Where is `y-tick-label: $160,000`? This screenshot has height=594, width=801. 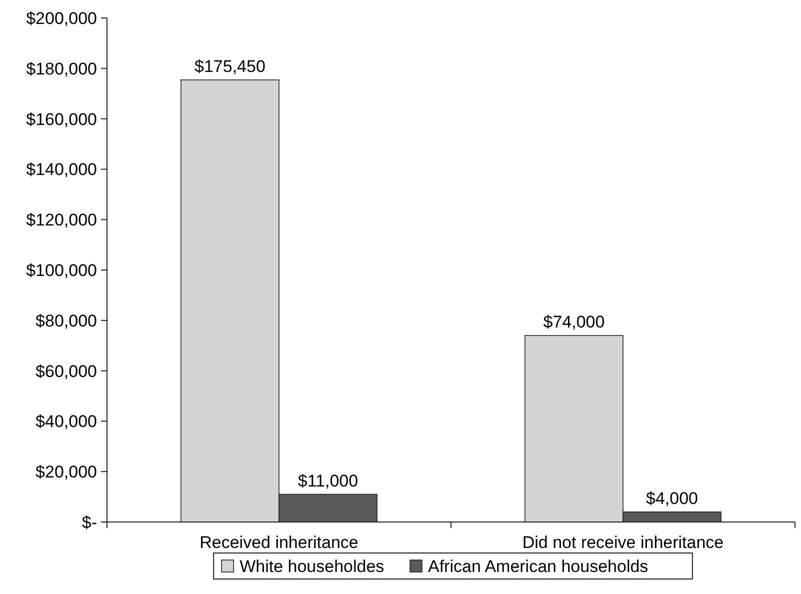 y-tick-label: $160,000 is located at coordinates (61, 119).